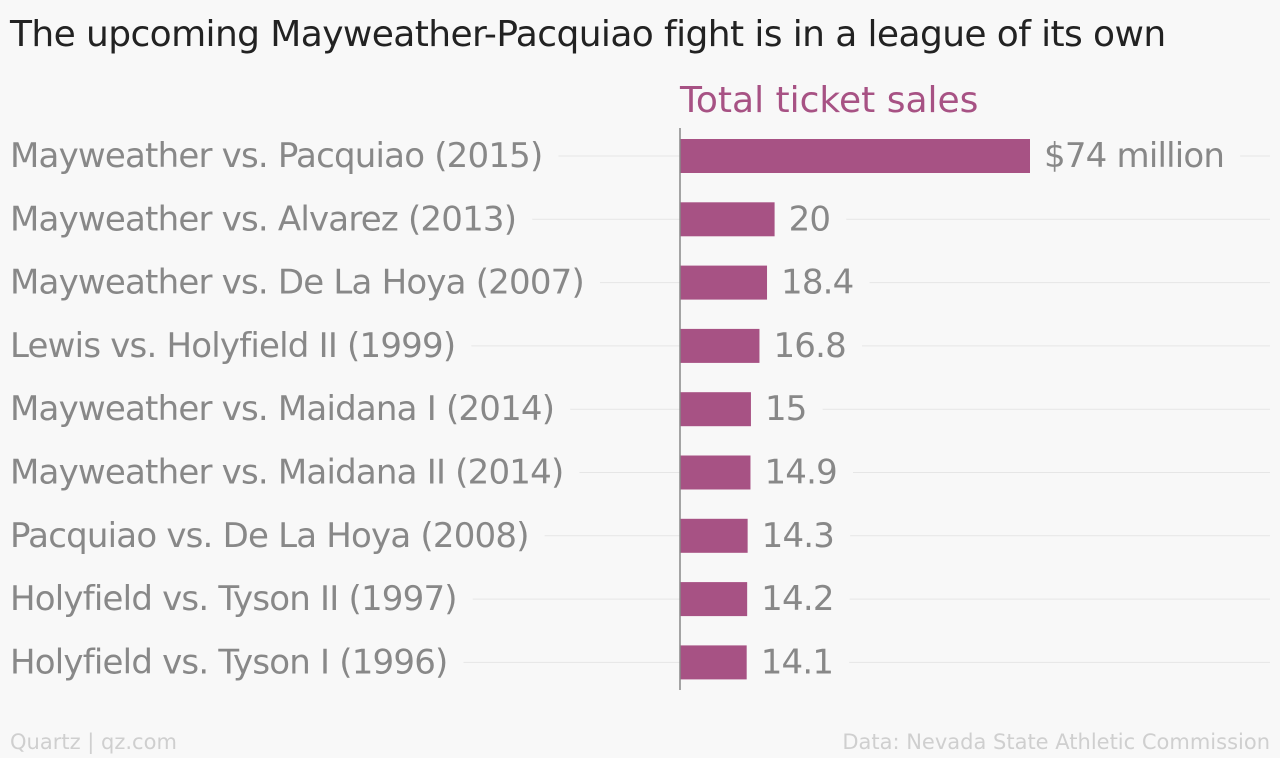 This screenshot has height=758, width=1280. I want to click on value-label: 14.3, so click(798, 536).